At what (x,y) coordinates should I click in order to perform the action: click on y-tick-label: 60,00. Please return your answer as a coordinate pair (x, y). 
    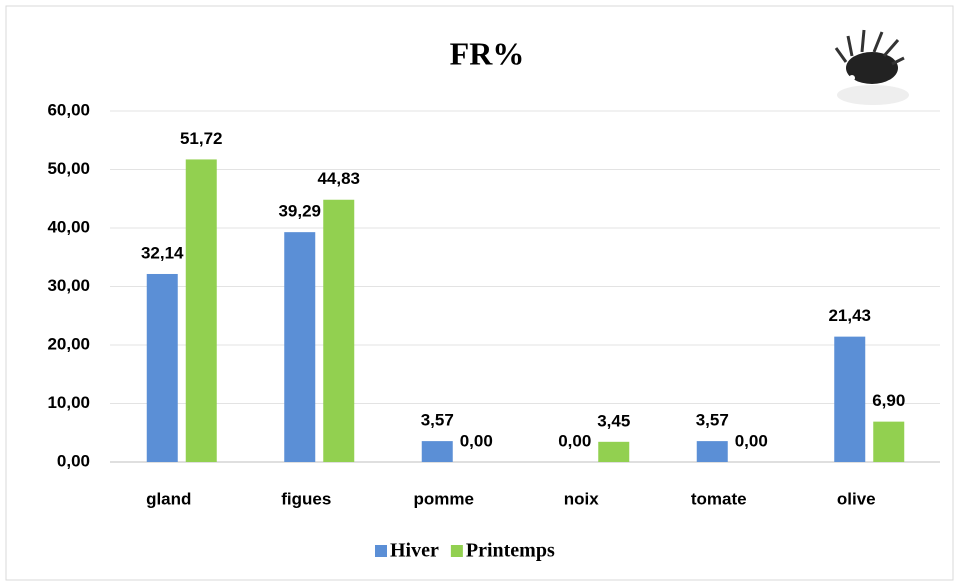
    Looking at the image, I should click on (68, 109).